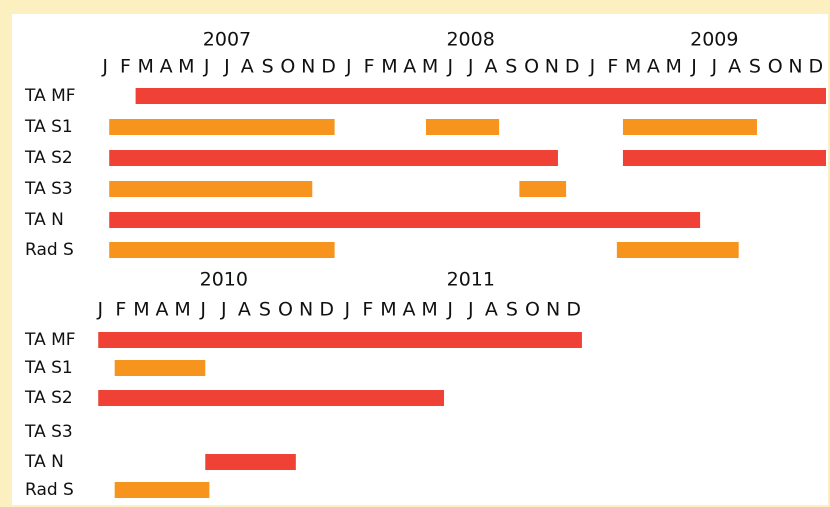 This screenshot has height=507, width=830. I want to click on year-label: 2010, so click(224, 280).